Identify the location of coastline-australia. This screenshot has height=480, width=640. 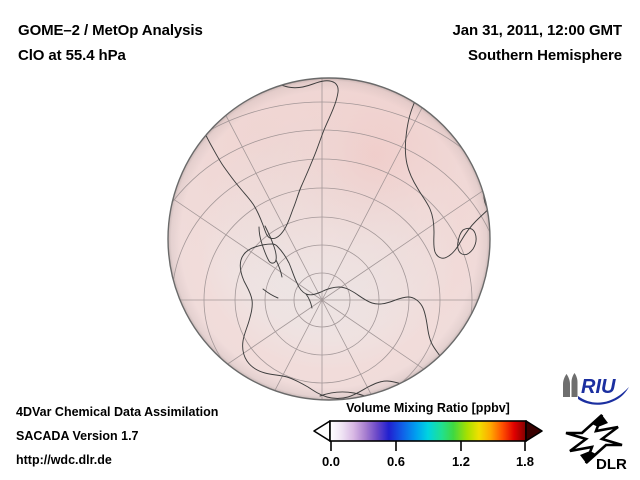
(486, 188).